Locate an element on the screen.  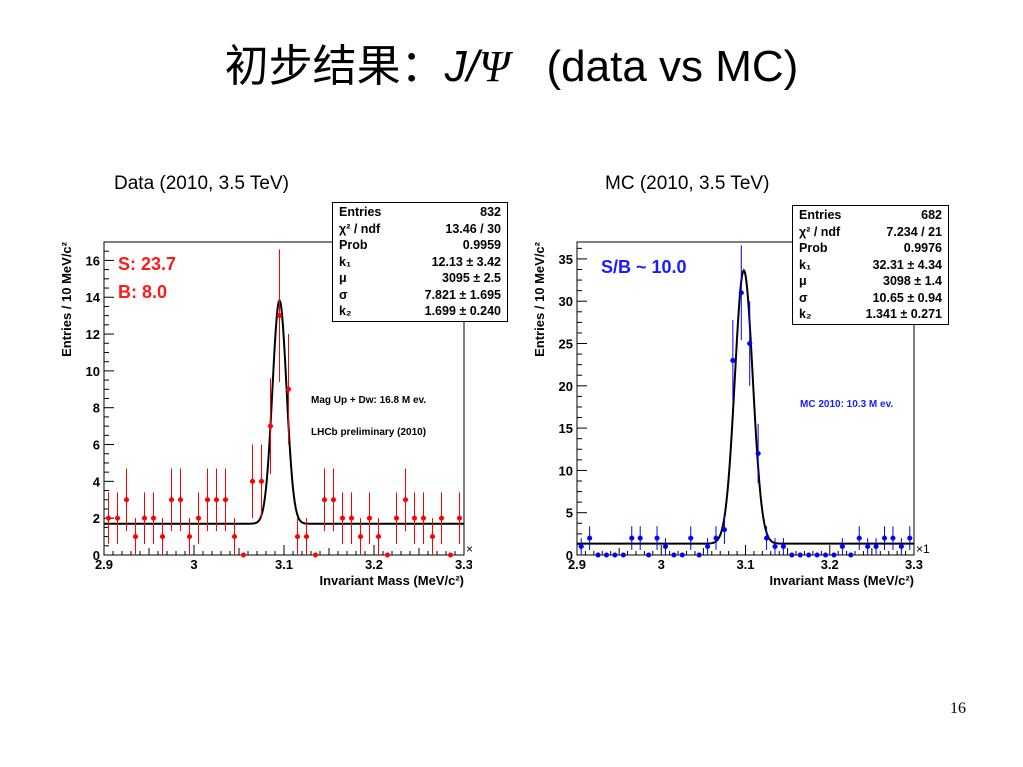
y-tick-label: 10 is located at coordinates (93, 371).